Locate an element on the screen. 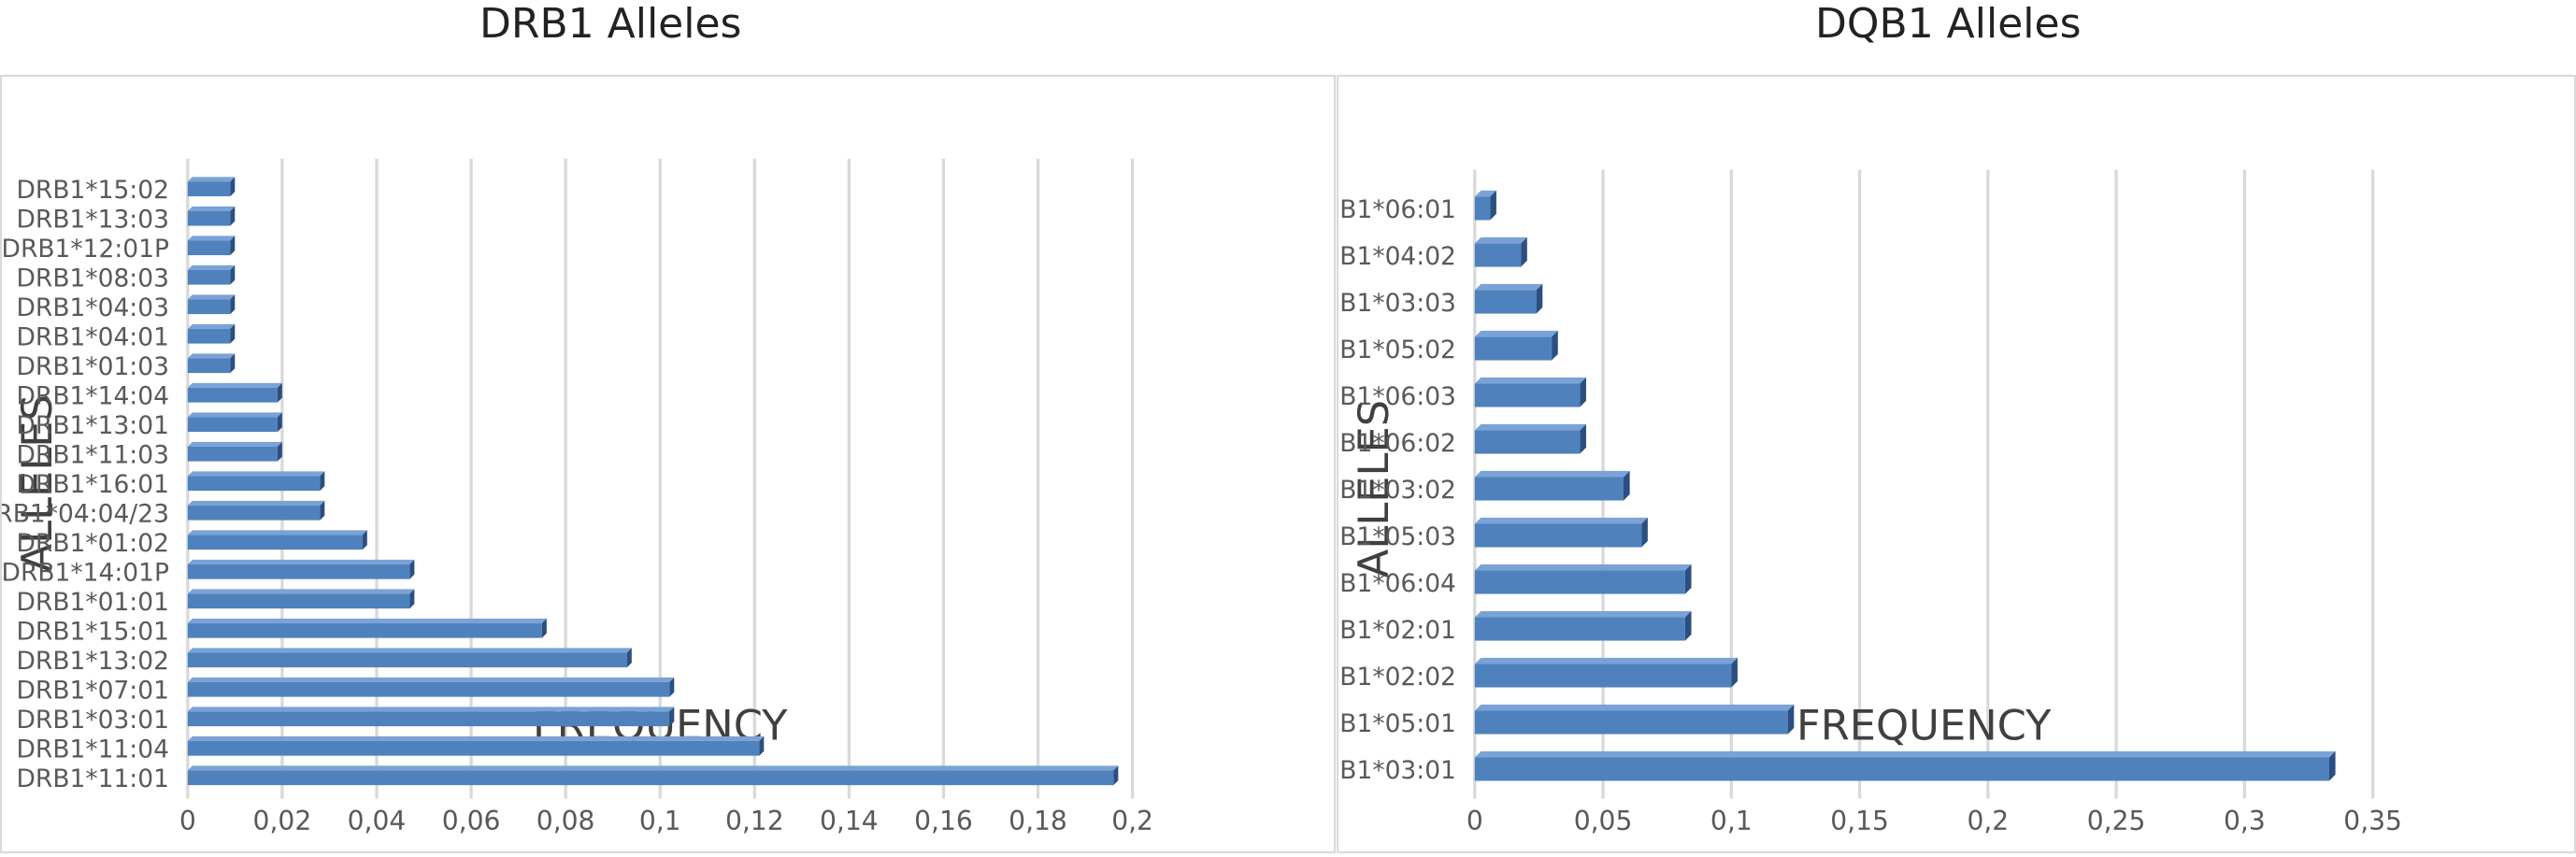  dqb1-category-label: DQB1*05:02 is located at coordinates (1397, 350).